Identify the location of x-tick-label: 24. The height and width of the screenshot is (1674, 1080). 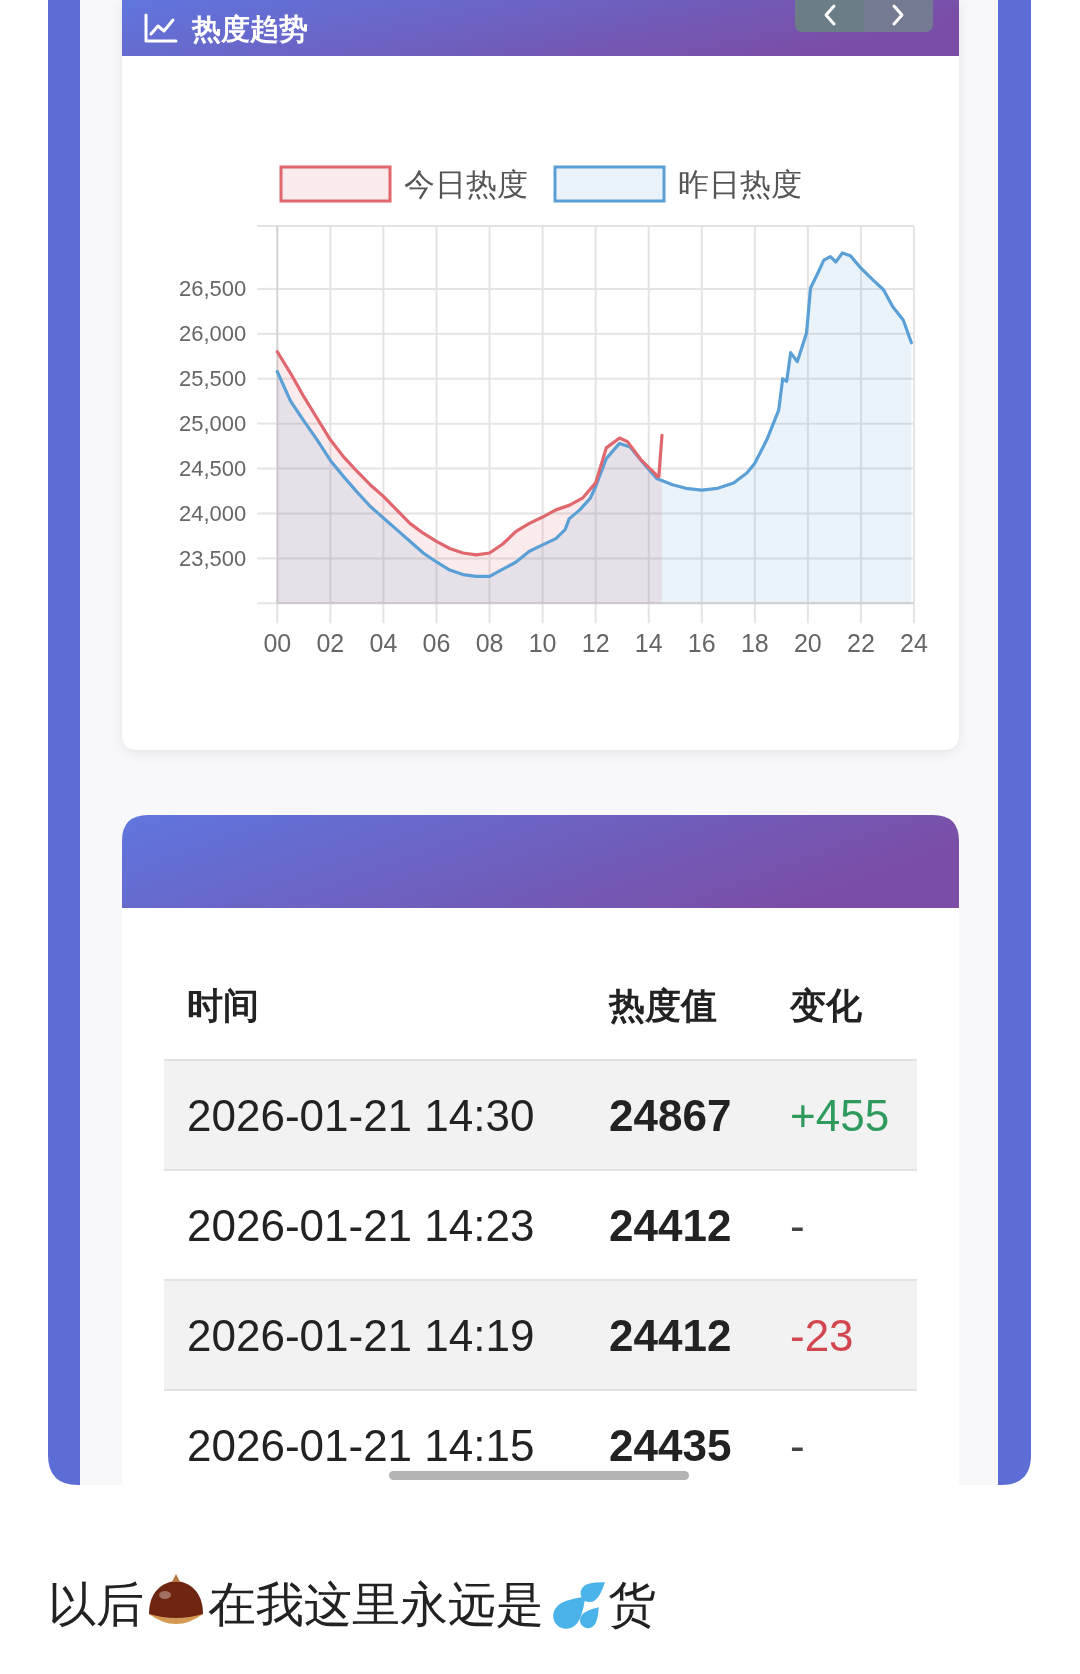
(914, 643).